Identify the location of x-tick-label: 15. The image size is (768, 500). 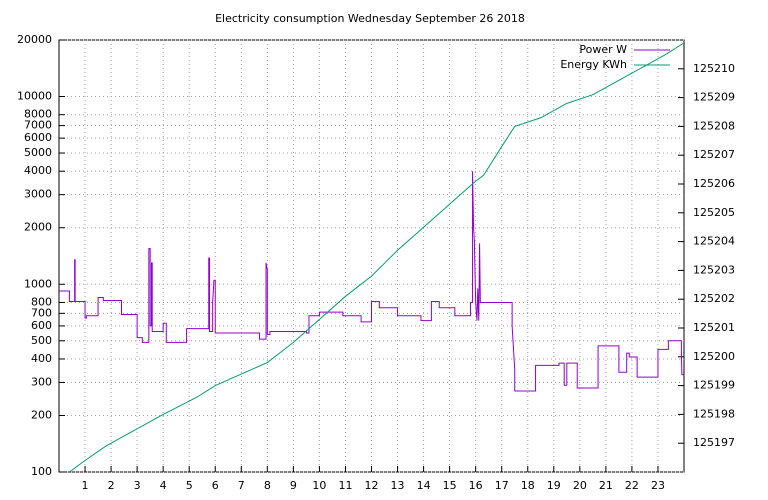
(450, 485).